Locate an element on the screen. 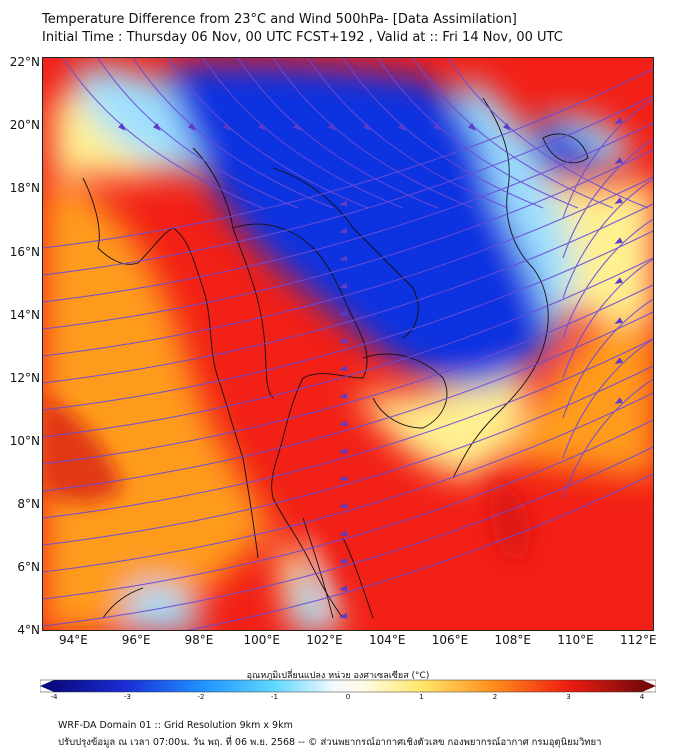  lon-label: 112°E is located at coordinates (638, 640).